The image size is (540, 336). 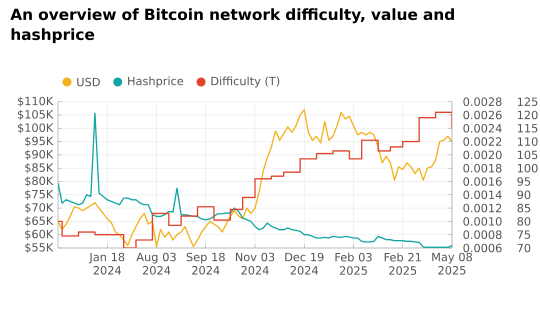 What do you see at coordinates (524, 248) in the screenshot?
I see `y3-tick-label: 70` at bounding box center [524, 248].